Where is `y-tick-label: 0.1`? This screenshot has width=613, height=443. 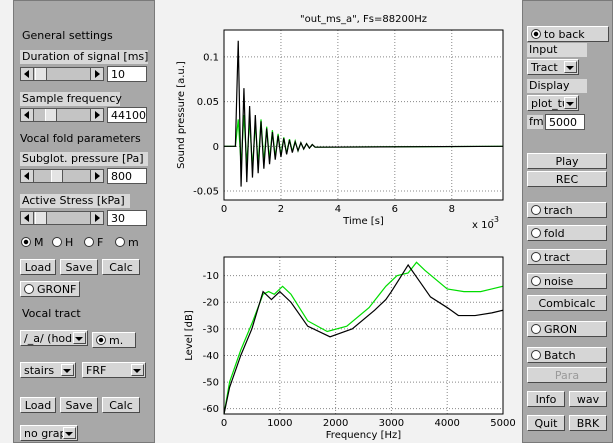
y-tick-label: 0.1 is located at coordinates (211, 57).